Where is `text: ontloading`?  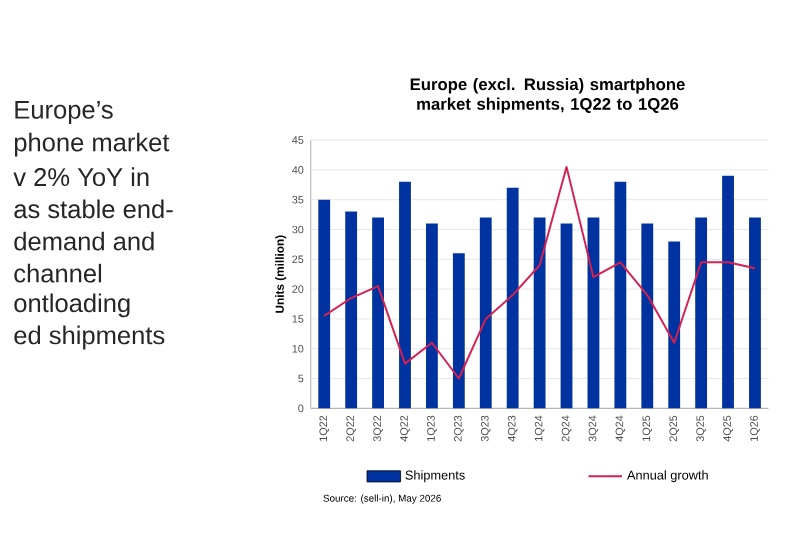 text: ontloading is located at coordinates (72, 305).